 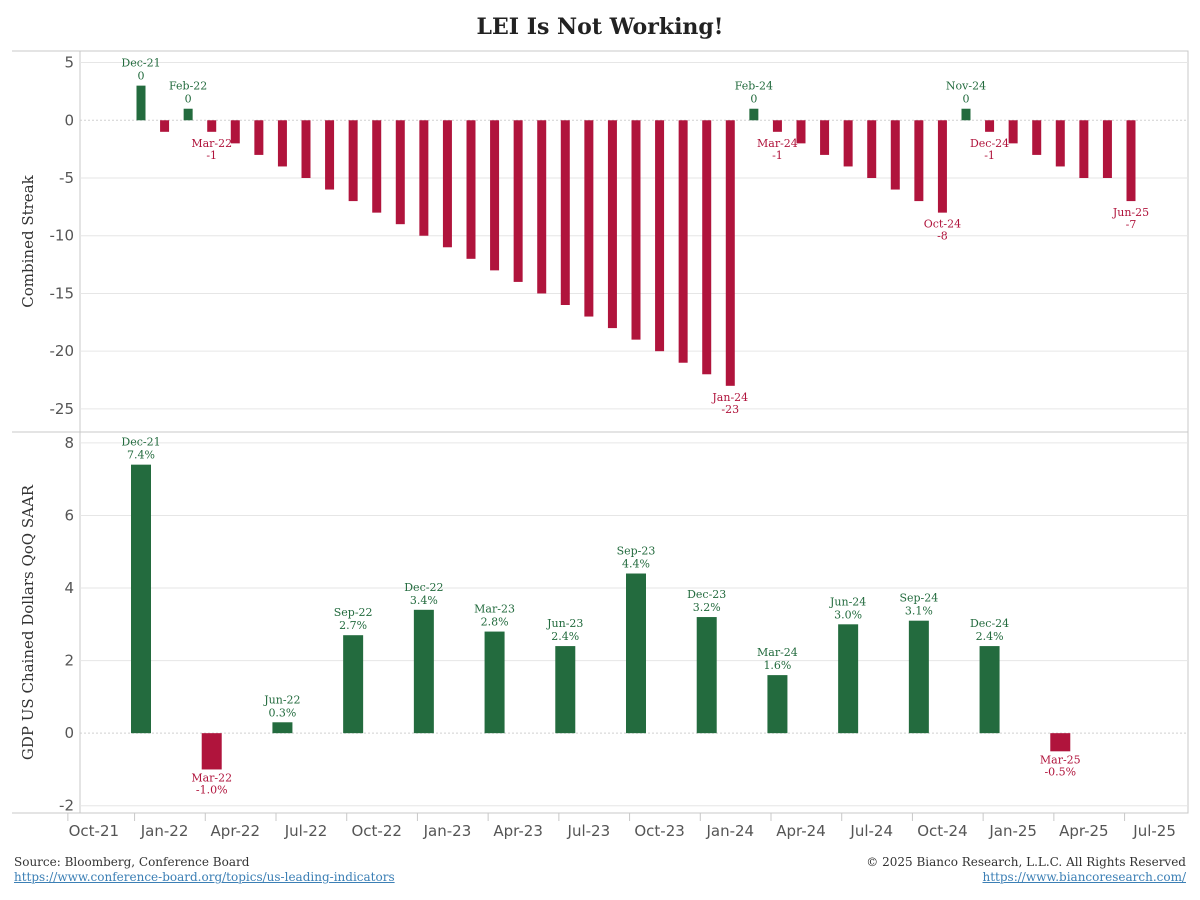 I want to click on source-text: Source: Bloomberg, Conference Board, so click(x=132, y=862).